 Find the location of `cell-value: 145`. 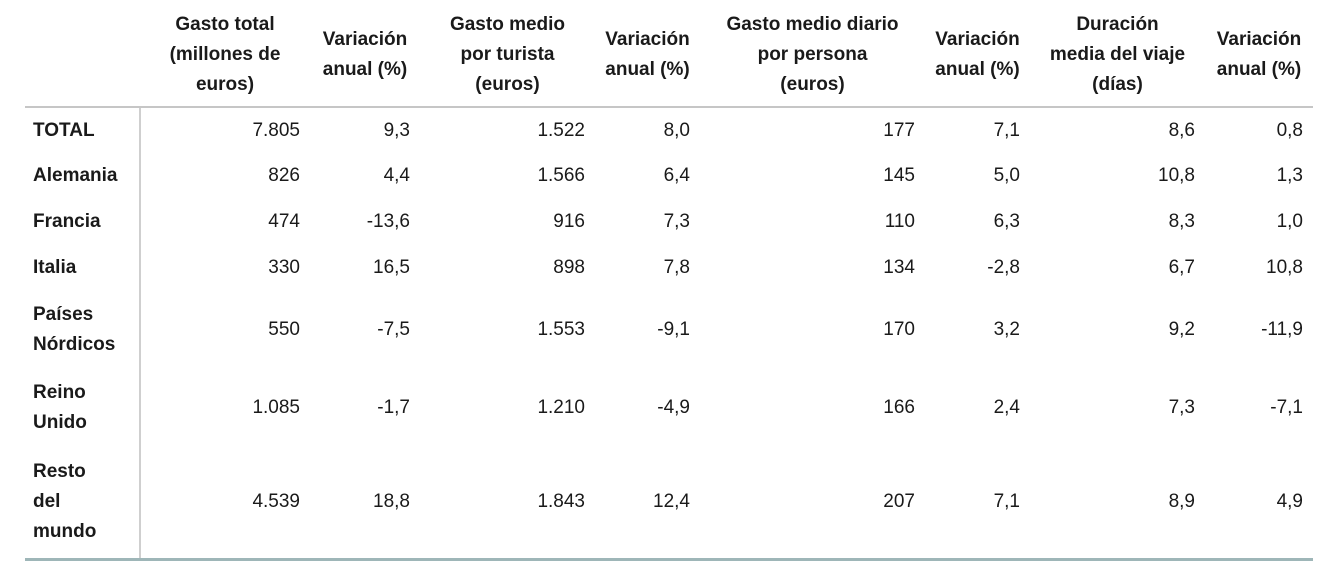

cell-value: 145 is located at coordinates (899, 175).